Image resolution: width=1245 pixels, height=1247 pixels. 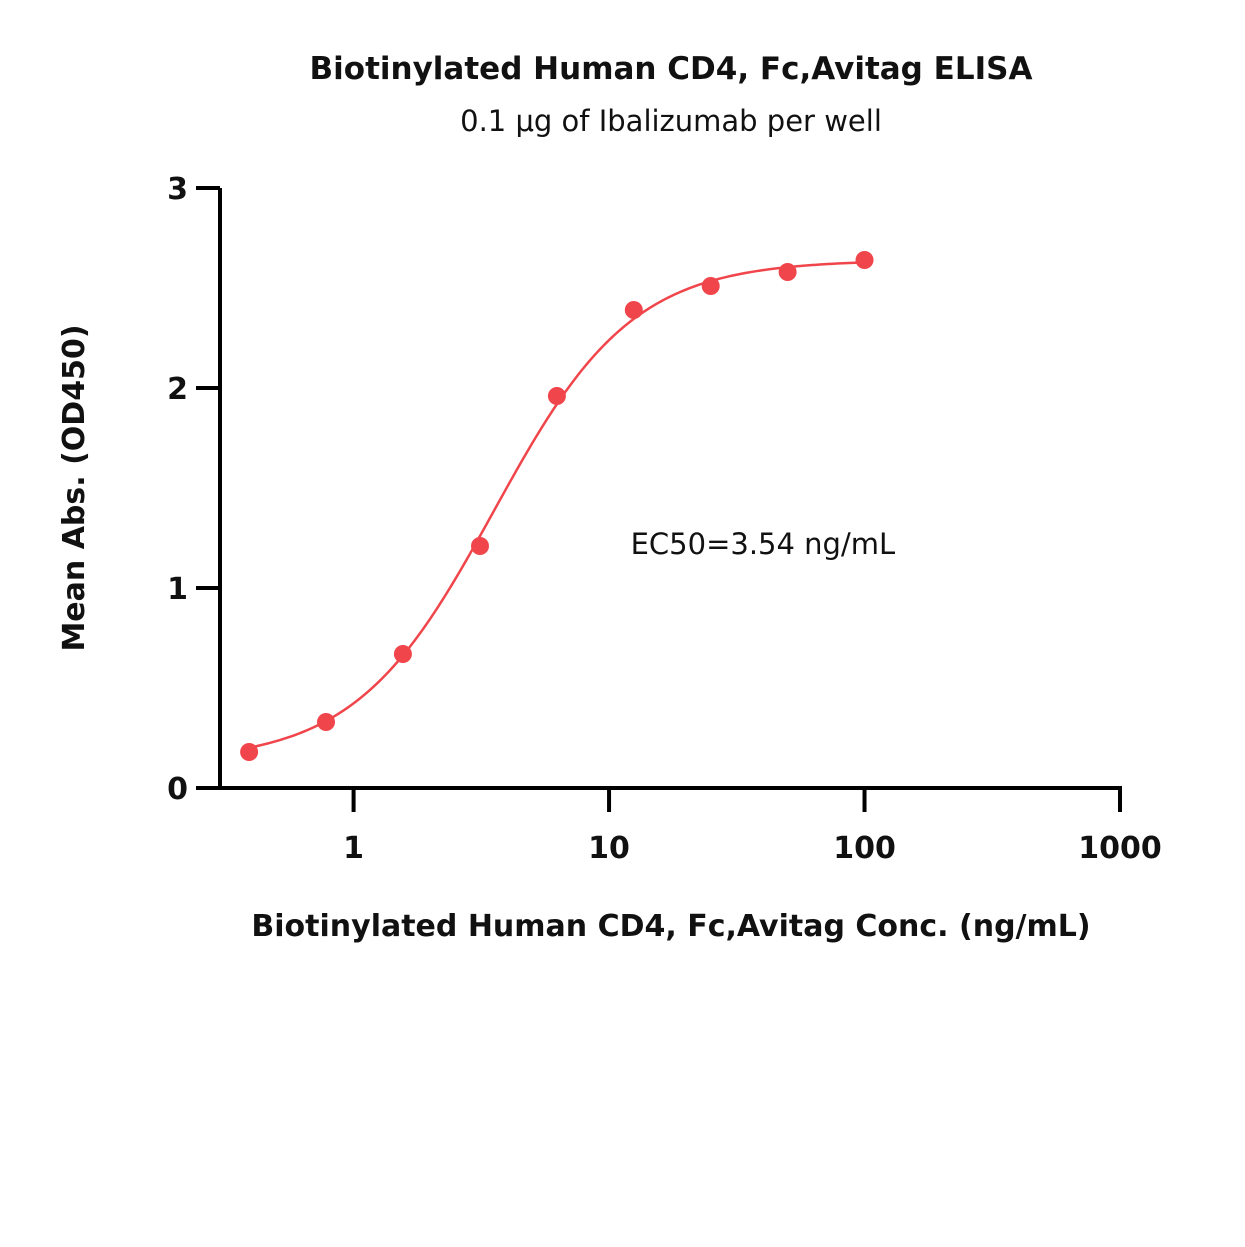 What do you see at coordinates (671, 69) in the screenshot?
I see `chart-title: Biotinylated Human CD4, Fc,Avitag ELISA` at bounding box center [671, 69].